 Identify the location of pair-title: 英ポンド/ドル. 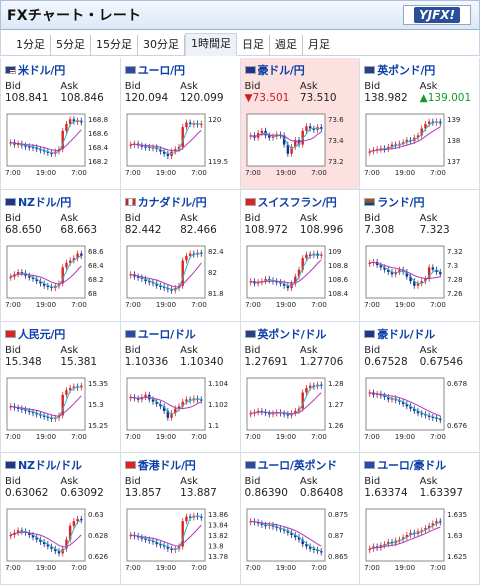
(300, 334).